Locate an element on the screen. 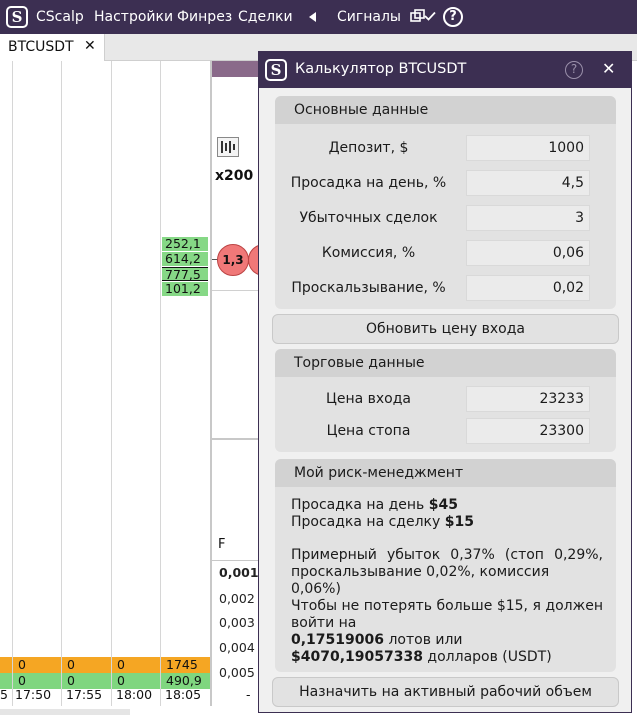  lots-result: 0,17519006 лотов или is located at coordinates (447, 640).